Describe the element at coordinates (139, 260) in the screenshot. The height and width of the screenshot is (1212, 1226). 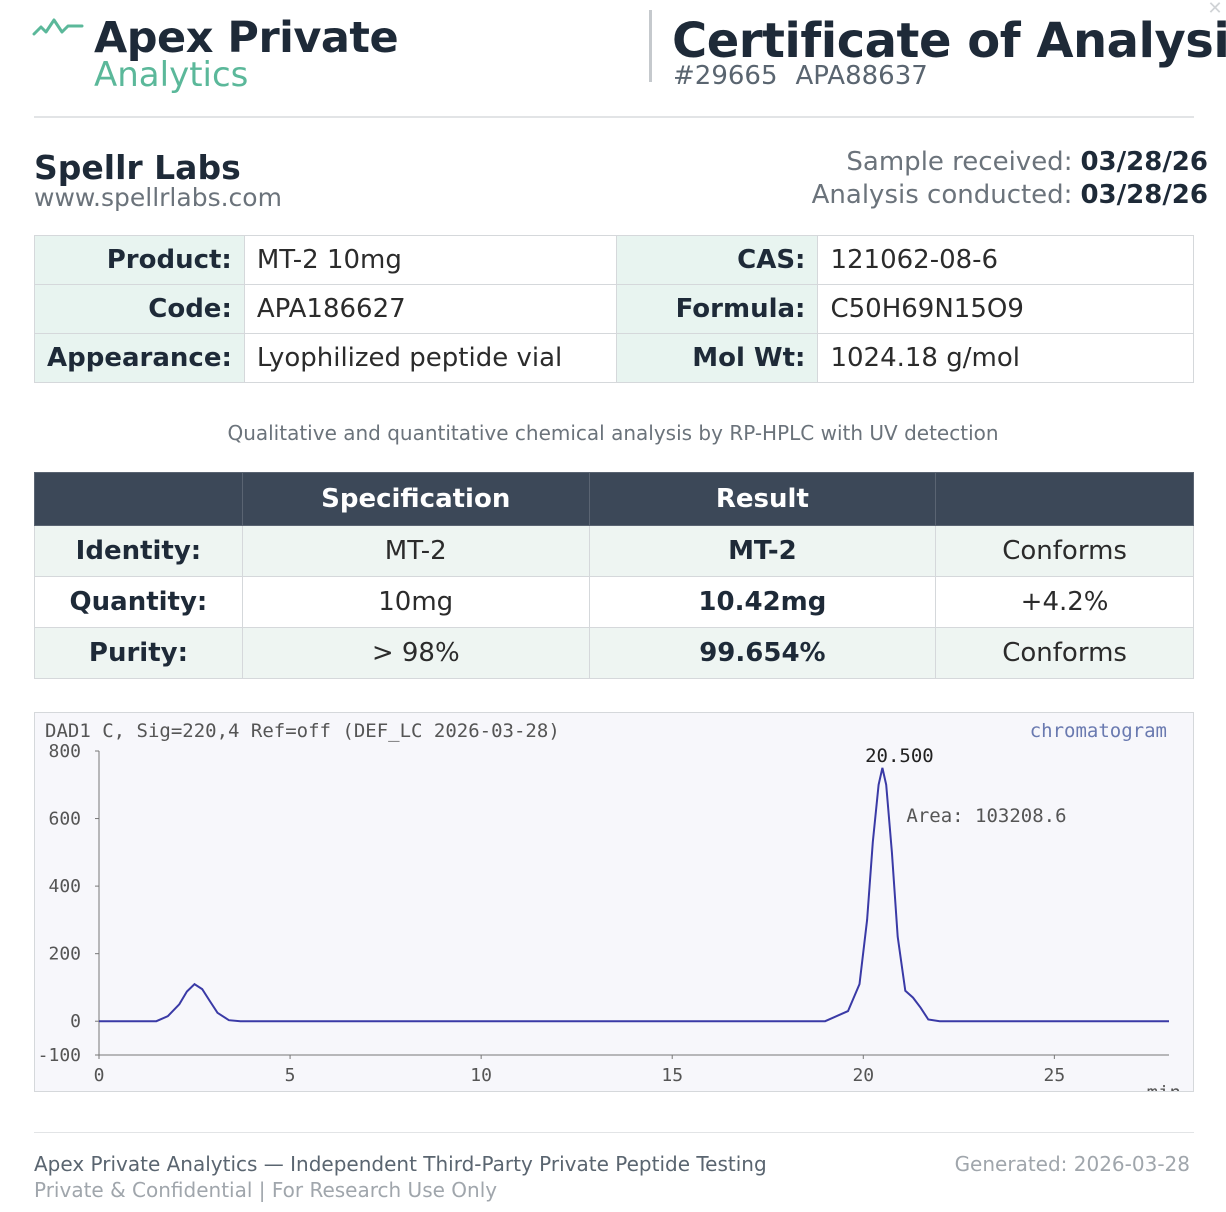
I see `product-label: Product:` at that location.